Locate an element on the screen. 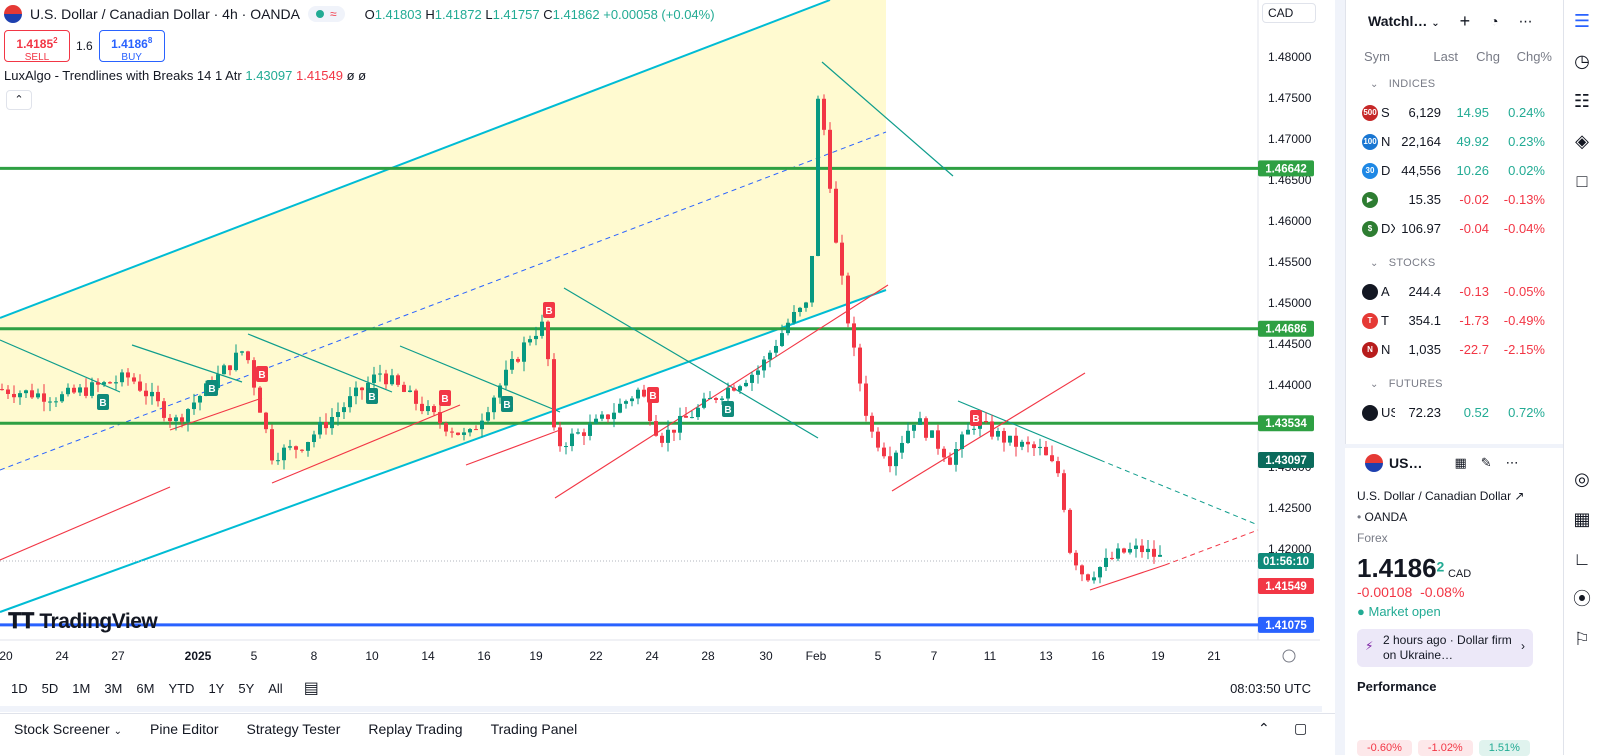 Image resolution: width=1600 pixels, height=756 pixels. watchlist-row: A 244.4 -0.13 -0.05% is located at coordinates (1454, 291).